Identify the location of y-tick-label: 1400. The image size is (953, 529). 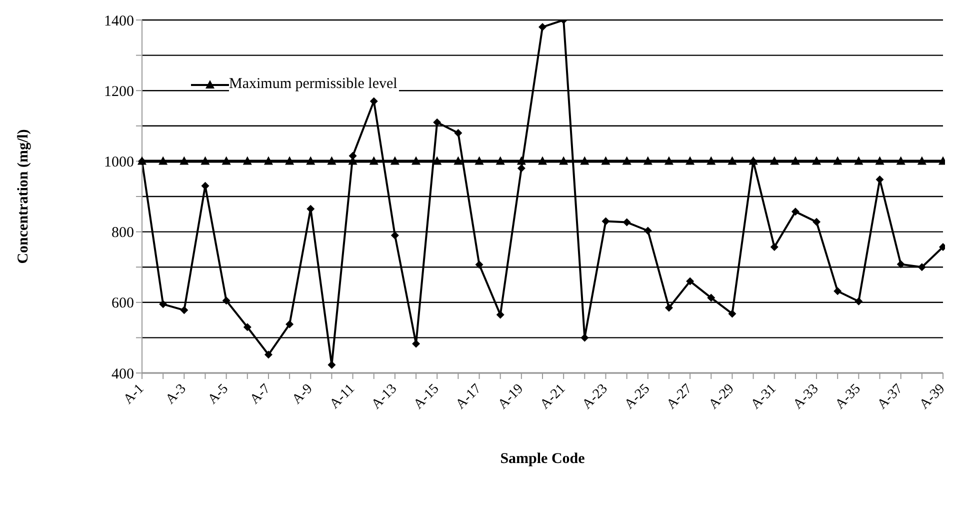
(119, 21).